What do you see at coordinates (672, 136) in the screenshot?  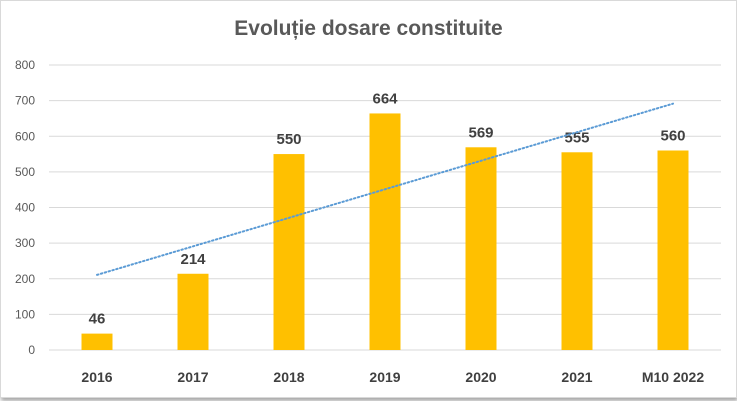 I see `data-label: 560` at bounding box center [672, 136].